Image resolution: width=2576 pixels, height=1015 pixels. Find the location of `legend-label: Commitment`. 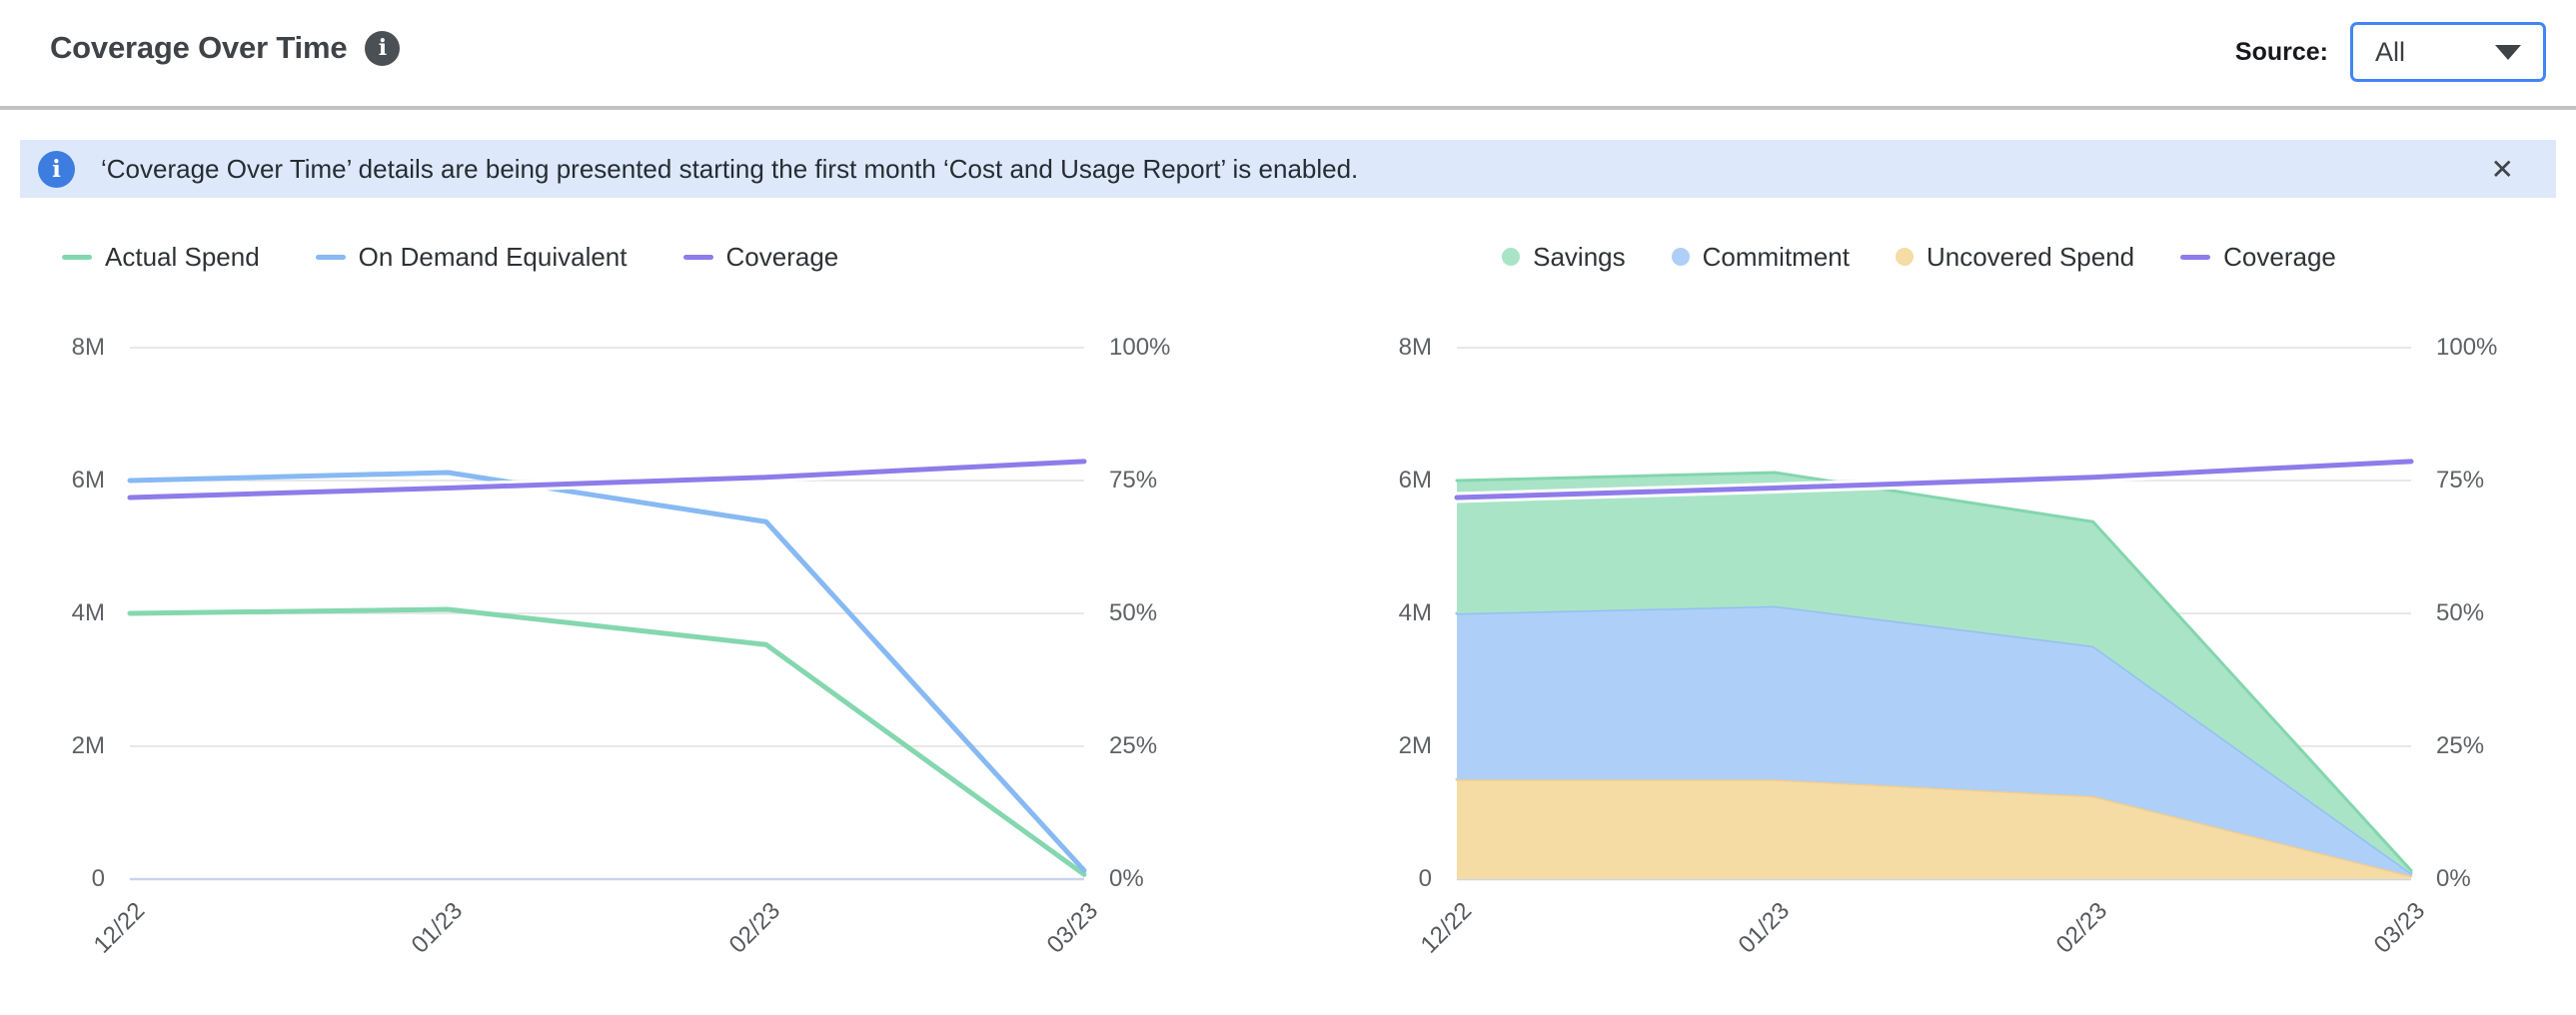

legend-label: Commitment is located at coordinates (1776, 257).